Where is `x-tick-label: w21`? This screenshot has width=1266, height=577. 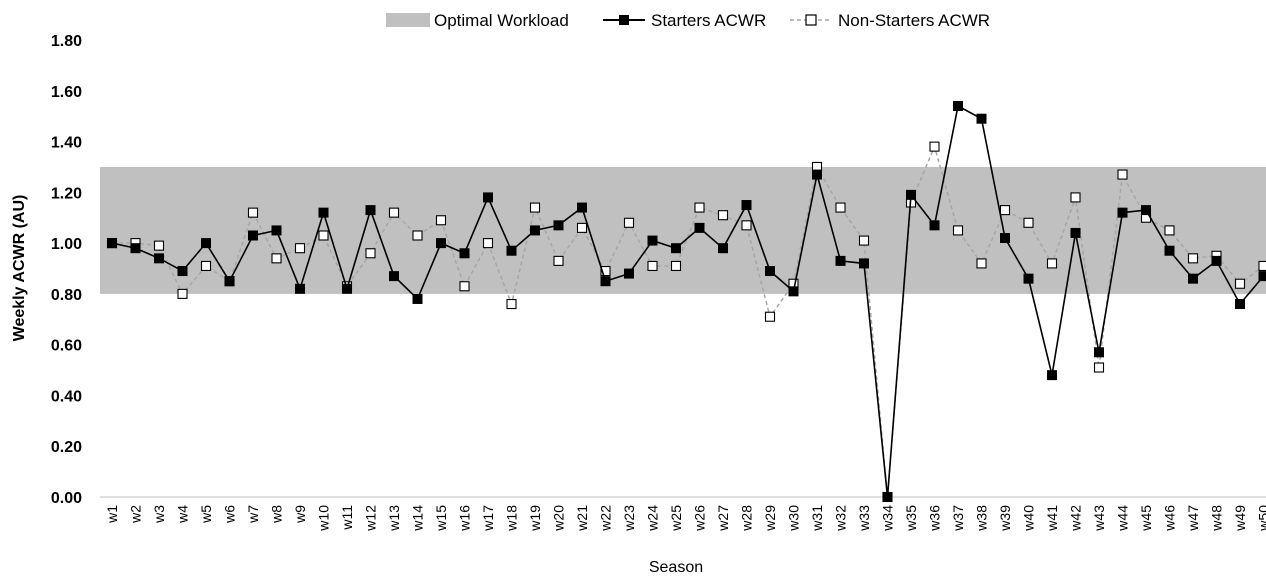 x-tick-label: w21 is located at coordinates (582, 518).